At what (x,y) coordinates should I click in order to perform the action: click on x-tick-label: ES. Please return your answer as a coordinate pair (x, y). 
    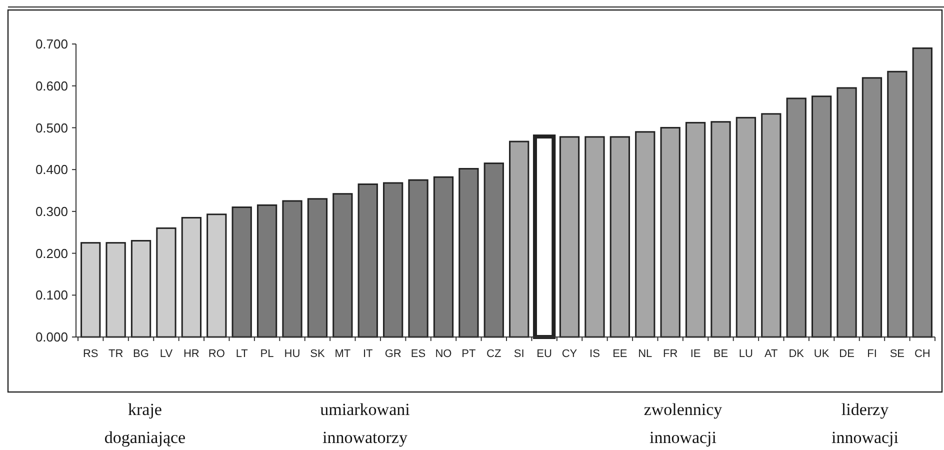
    Looking at the image, I should click on (418, 354).